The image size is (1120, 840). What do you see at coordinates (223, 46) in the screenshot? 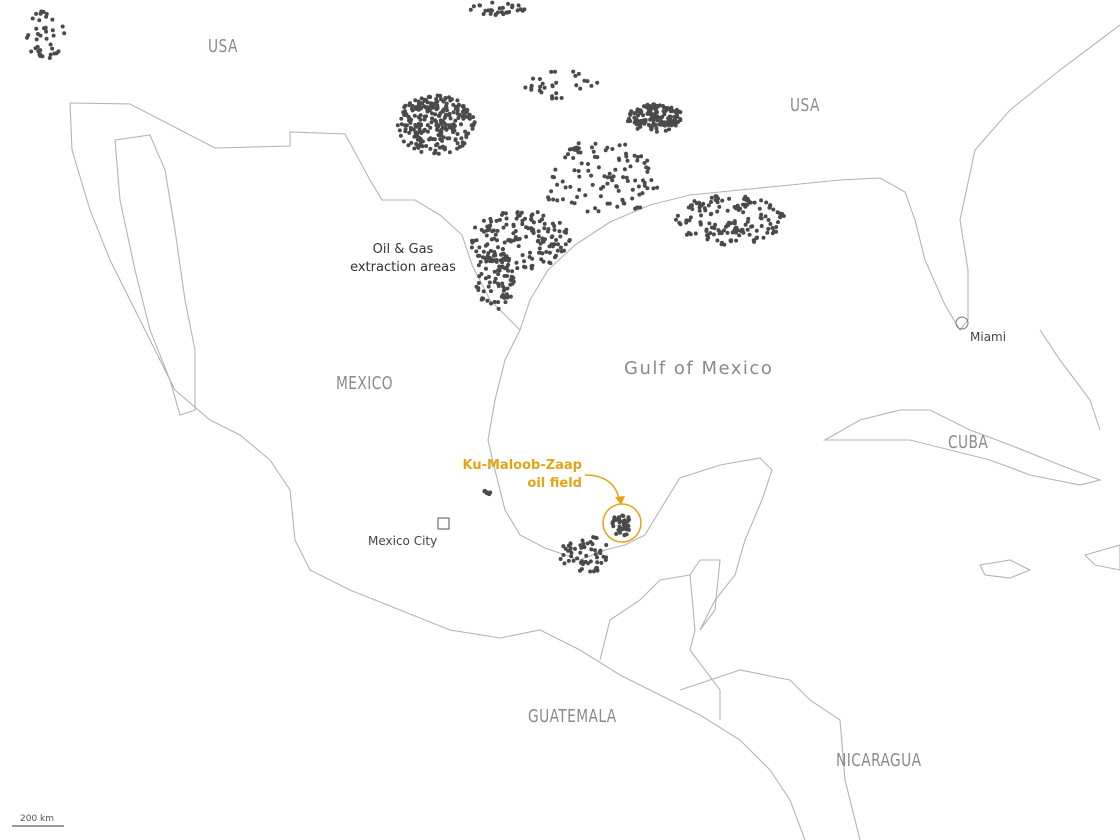
I see `country-label-usa-west: USA` at bounding box center [223, 46].